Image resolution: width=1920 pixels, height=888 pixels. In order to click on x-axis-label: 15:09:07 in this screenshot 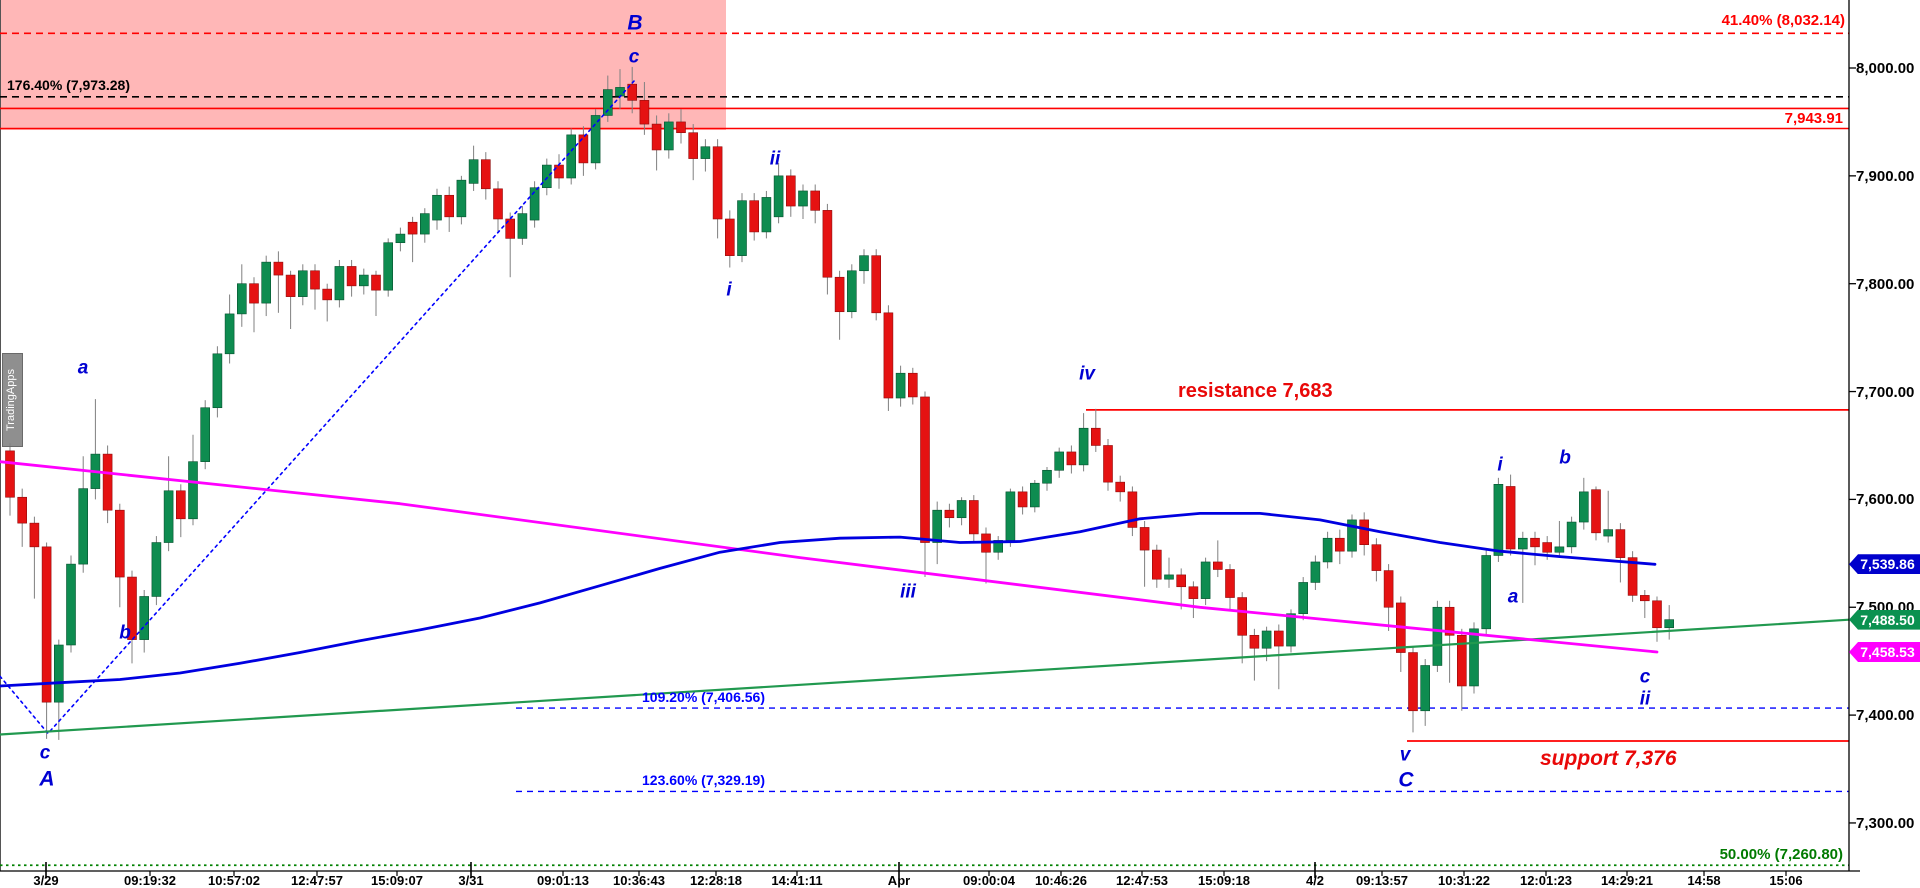, I will do `click(397, 880)`.